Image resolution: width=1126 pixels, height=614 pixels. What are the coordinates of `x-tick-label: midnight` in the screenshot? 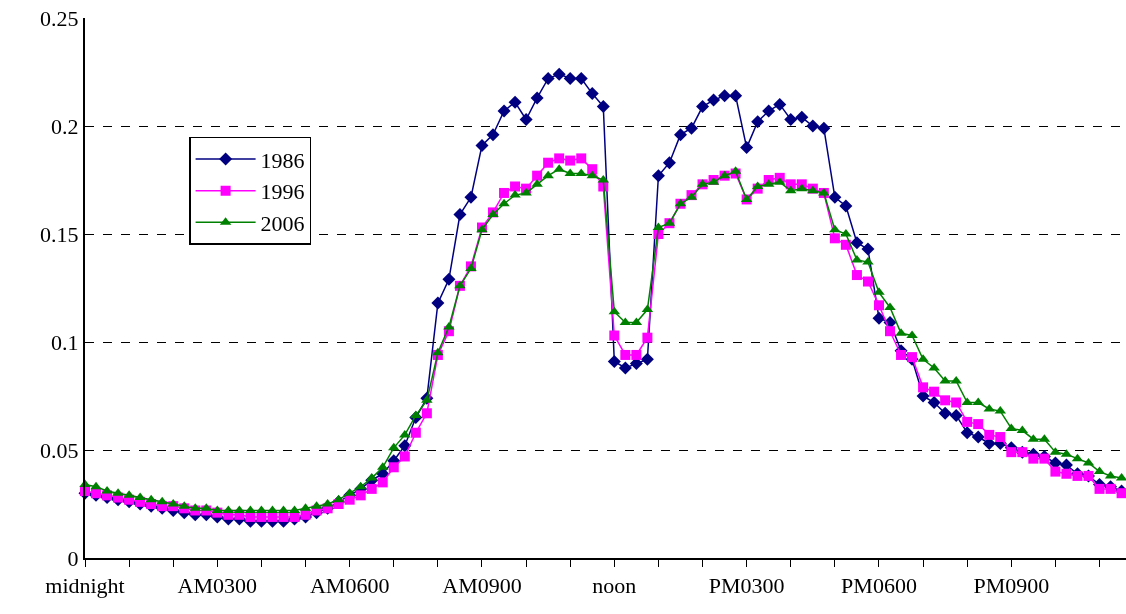 It's located at (85, 586).